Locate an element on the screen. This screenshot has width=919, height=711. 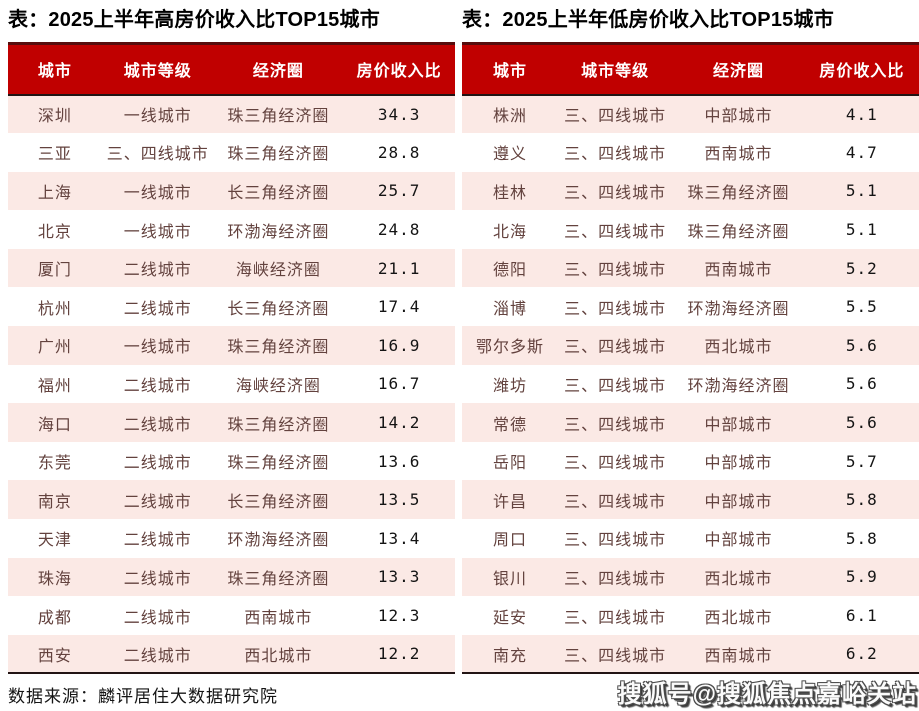
column-header: 城市等级 is located at coordinates (157, 69).